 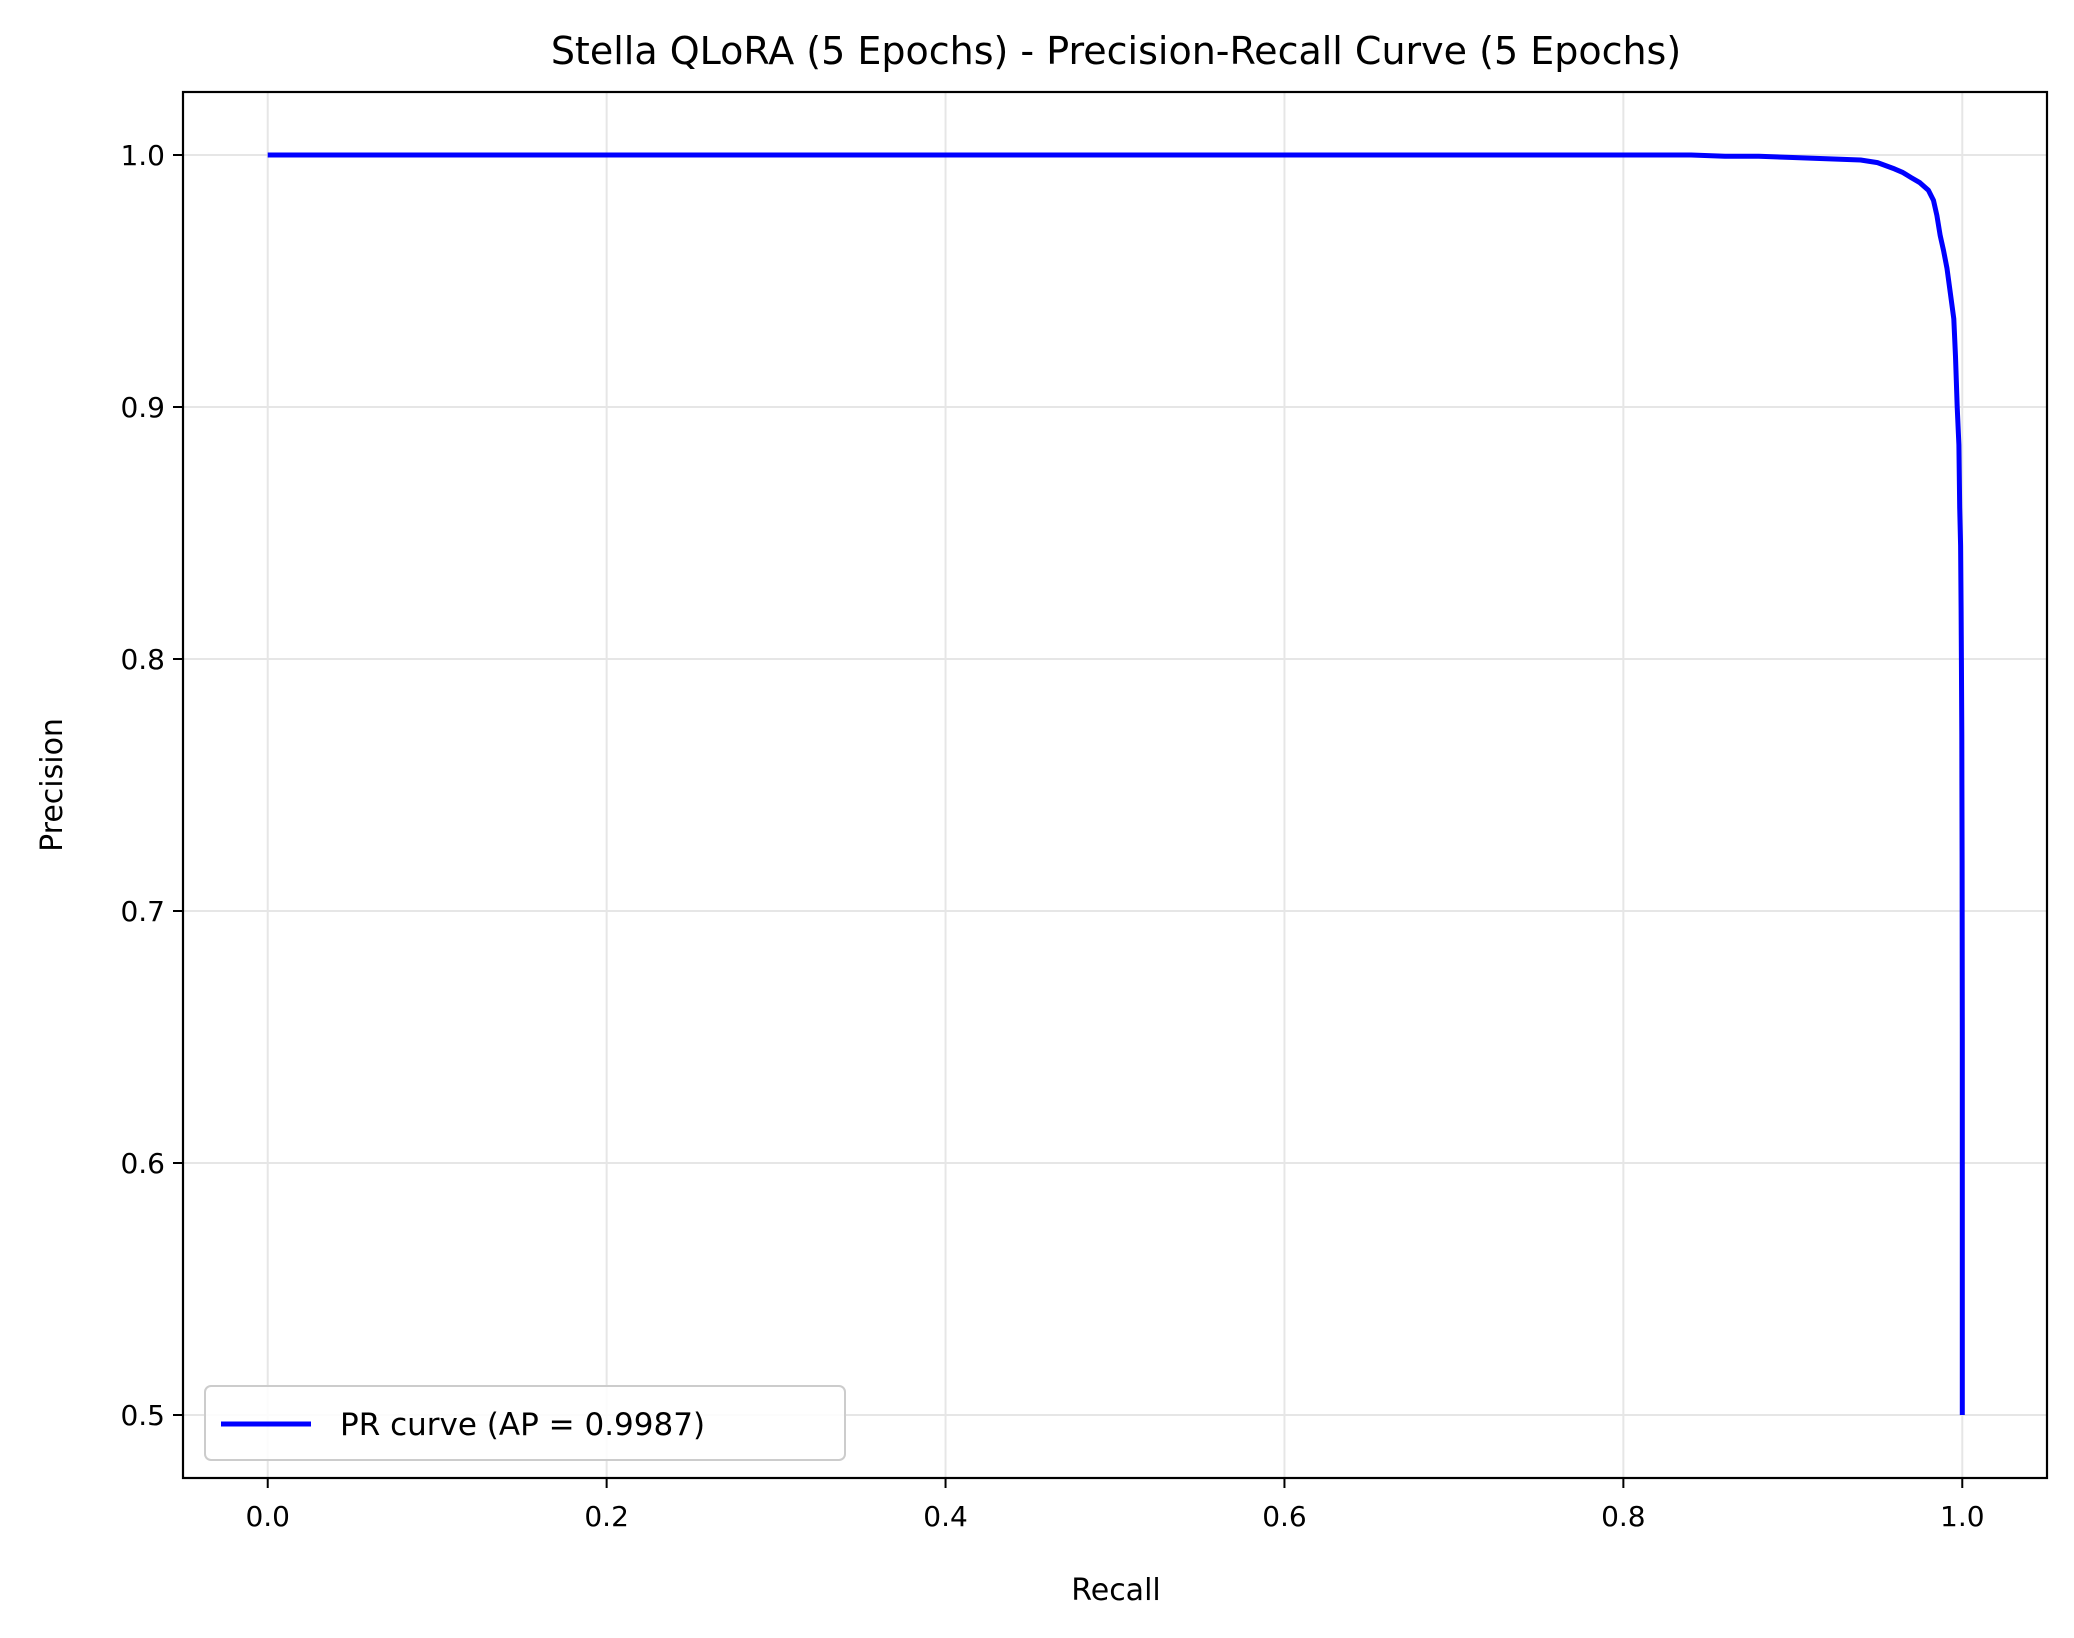 What do you see at coordinates (142, 911) in the screenshot?
I see `y-tick-label: 0.7` at bounding box center [142, 911].